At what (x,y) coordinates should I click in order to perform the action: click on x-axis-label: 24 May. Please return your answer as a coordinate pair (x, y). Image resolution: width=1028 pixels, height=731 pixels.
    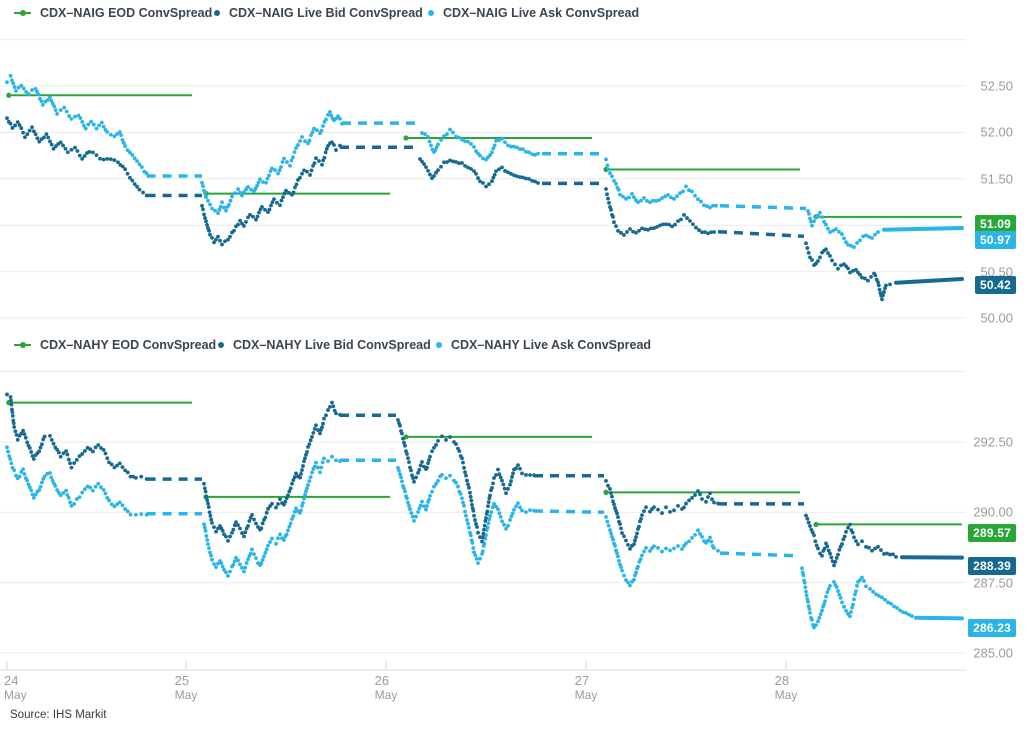
    Looking at the image, I should click on (15, 687).